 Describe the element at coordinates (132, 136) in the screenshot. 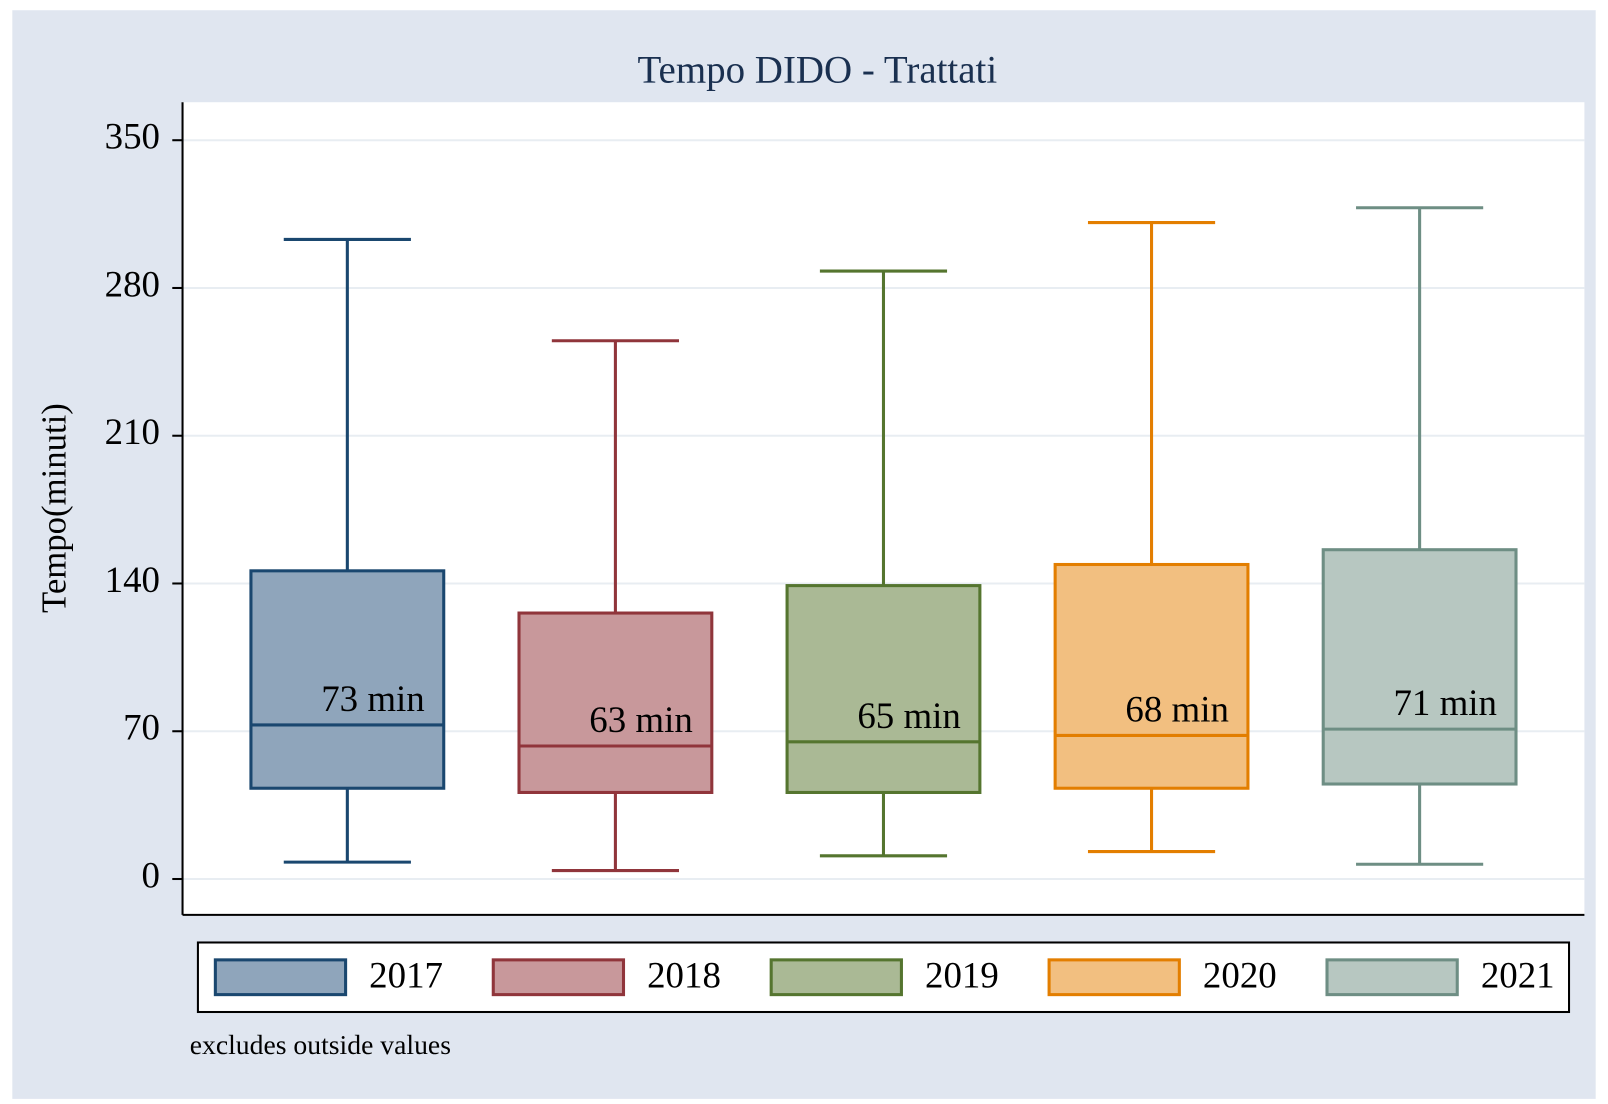

I see `y-tick-label: 350` at that location.